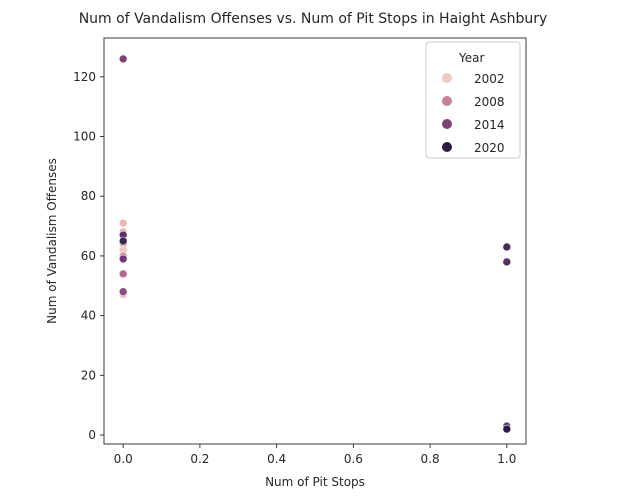  I want to click on y-tick-label: 120, so click(84, 77).